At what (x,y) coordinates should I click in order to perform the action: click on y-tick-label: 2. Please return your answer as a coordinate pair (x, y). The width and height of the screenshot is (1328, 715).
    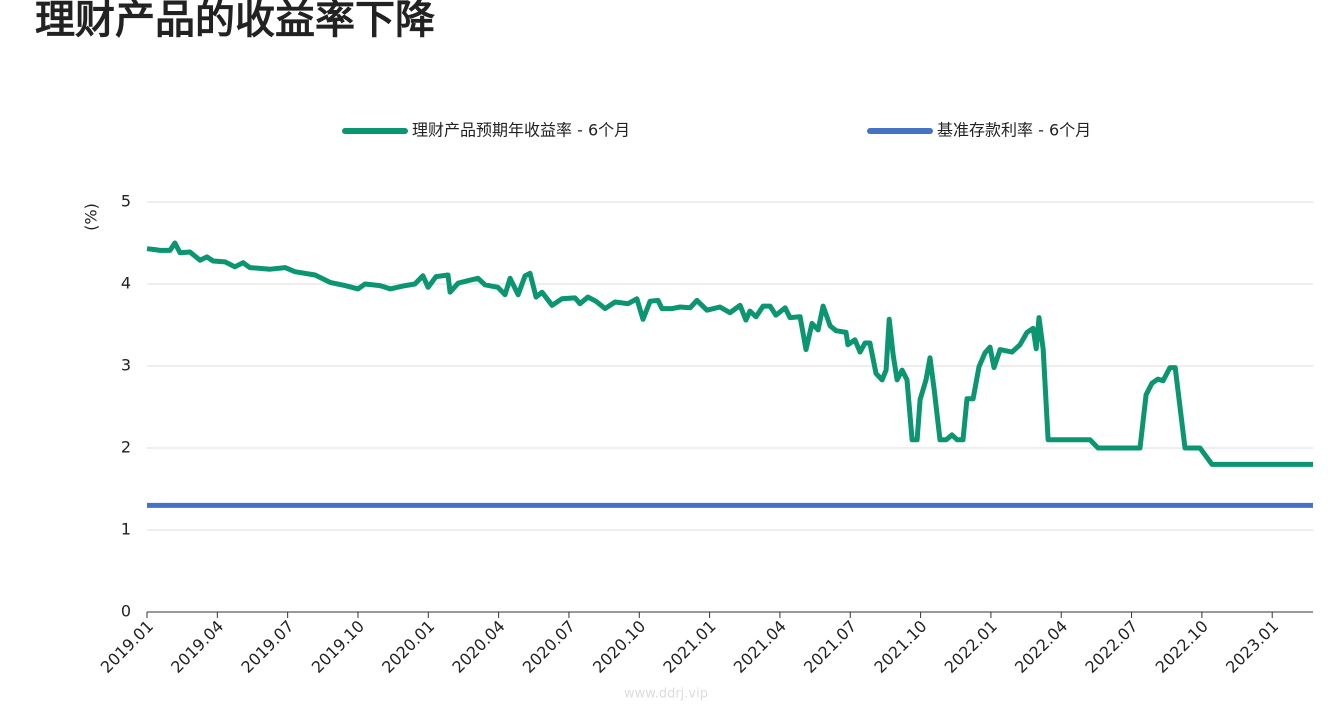
    Looking at the image, I should click on (126, 447).